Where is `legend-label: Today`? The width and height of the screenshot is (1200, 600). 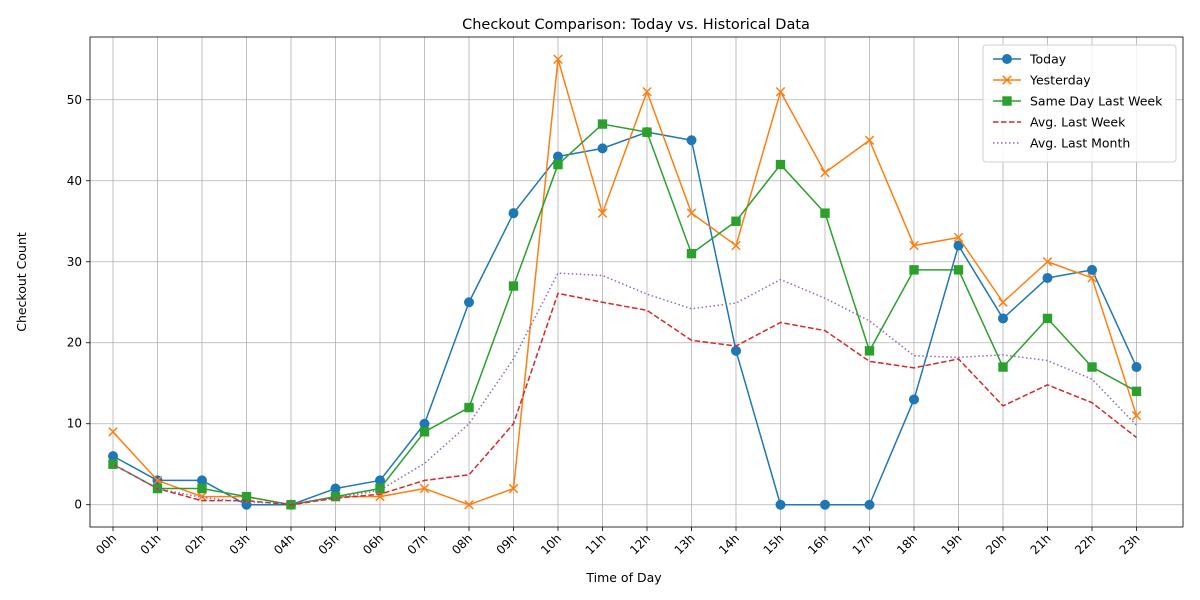 legend-label: Today is located at coordinates (1048, 59).